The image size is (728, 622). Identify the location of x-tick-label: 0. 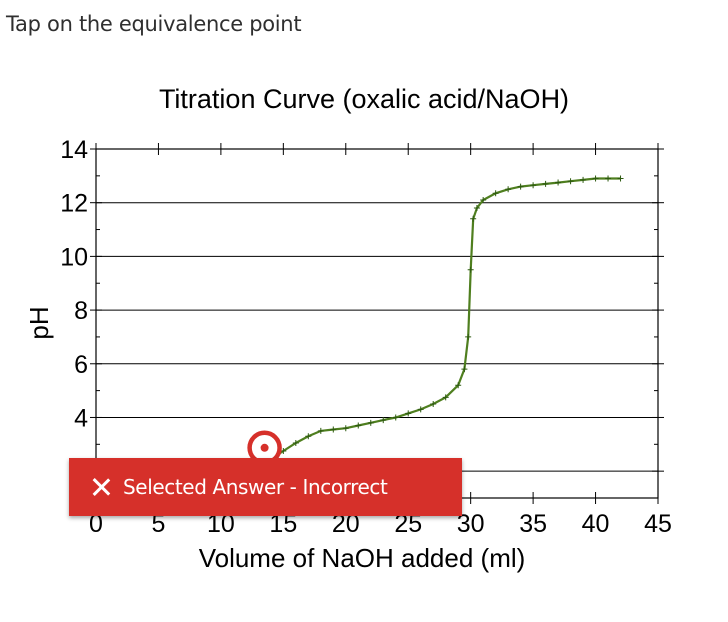
(96, 524).